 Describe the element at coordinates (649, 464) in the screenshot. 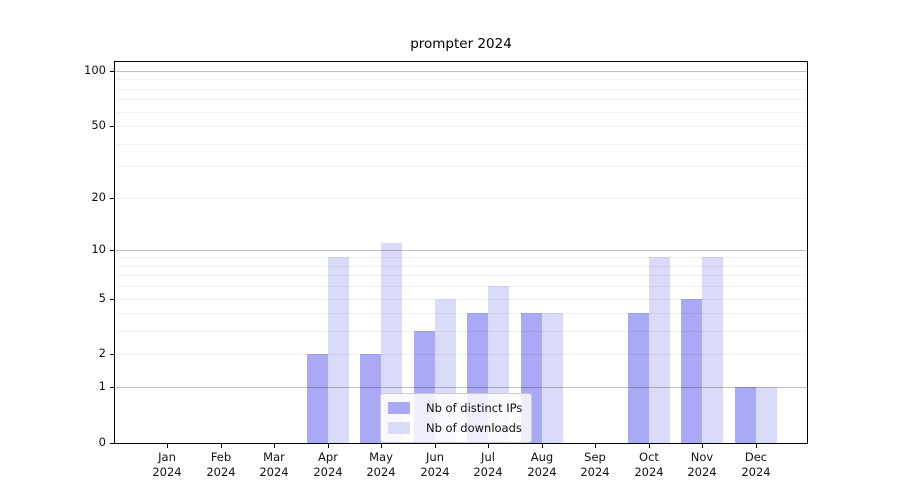

I see `x-axis-tick-label: Oct 2024` at that location.